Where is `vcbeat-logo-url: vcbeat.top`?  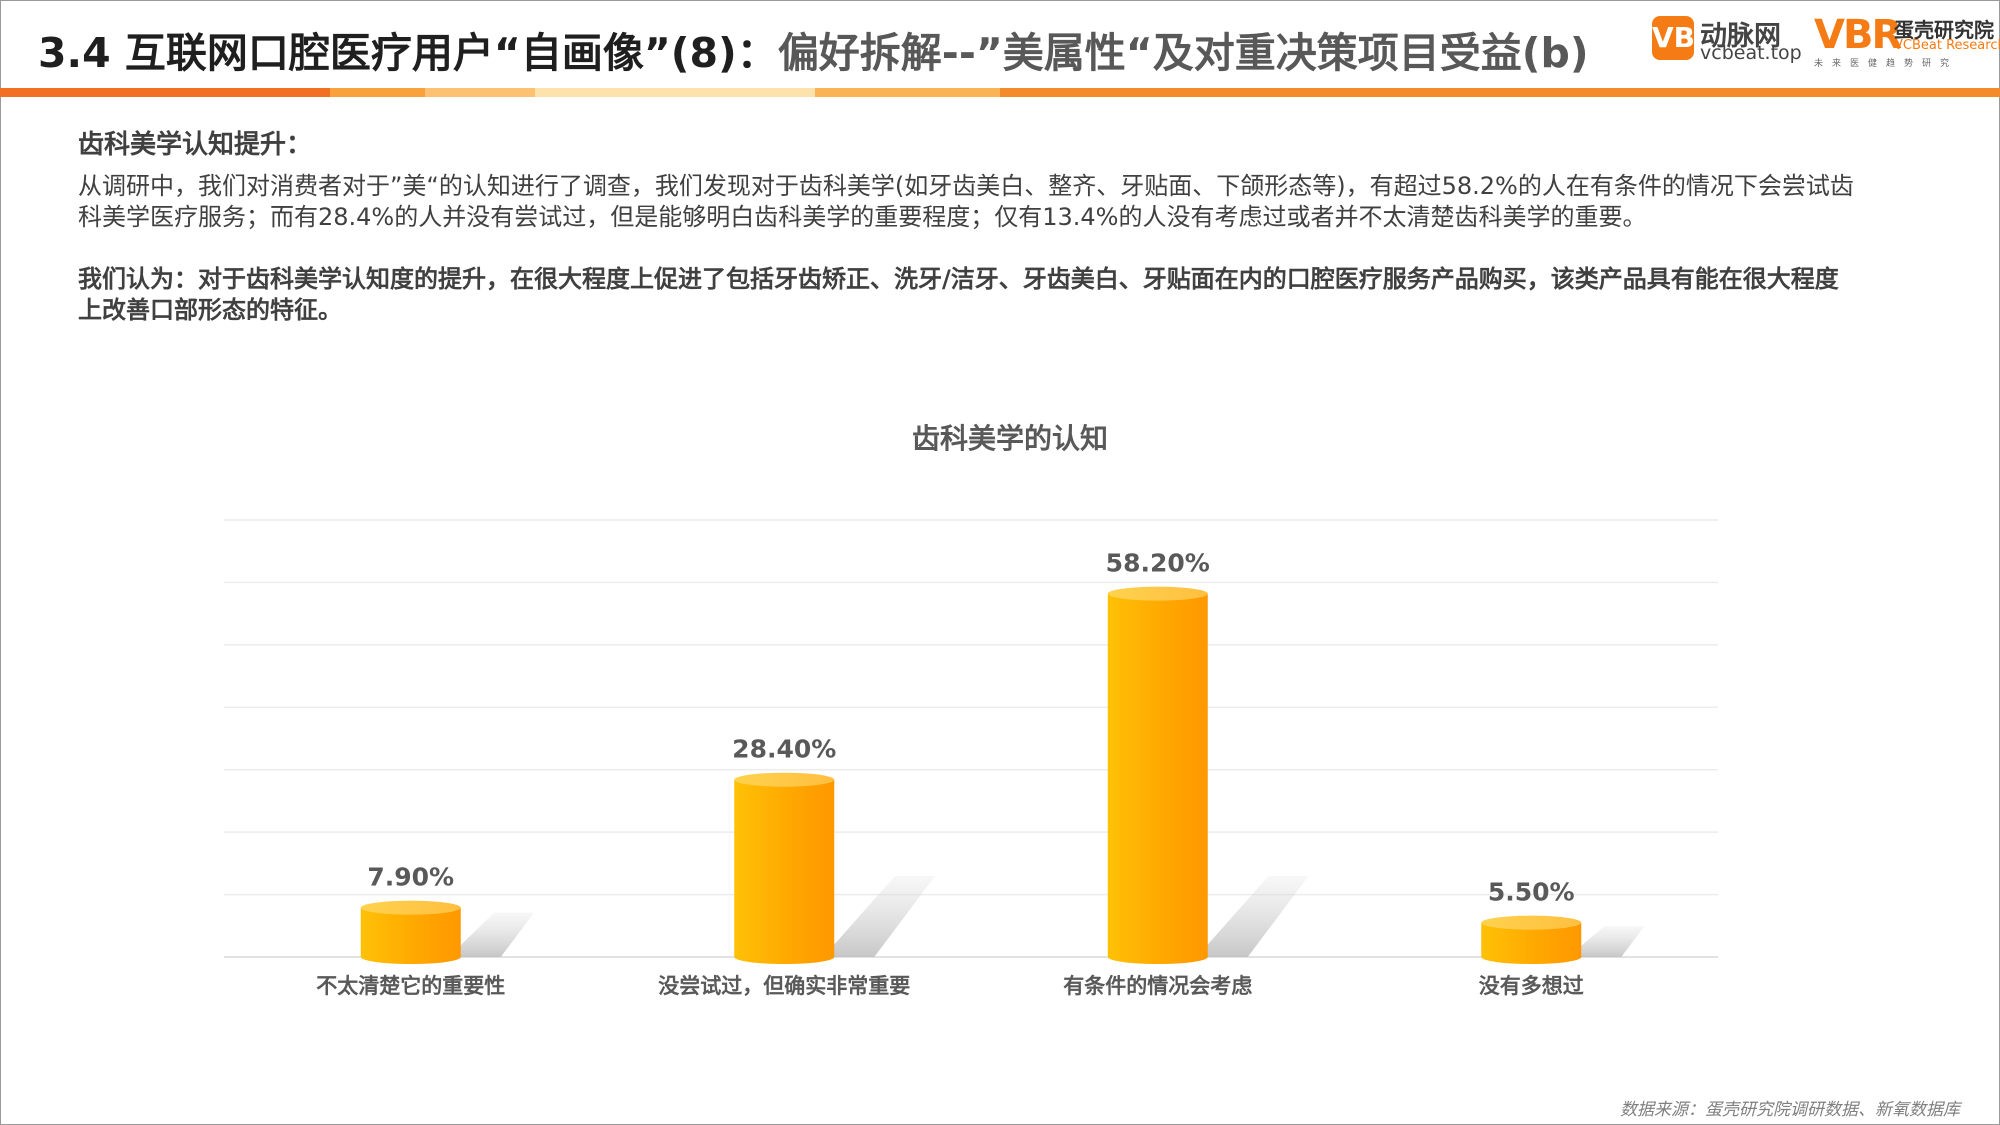 vcbeat-logo-url: vcbeat.top is located at coordinates (1751, 53).